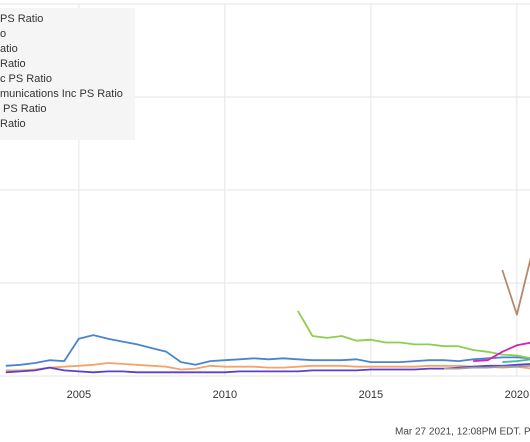  What do you see at coordinates (3, 34) in the screenshot?
I see `legend-entry: o` at bounding box center [3, 34].